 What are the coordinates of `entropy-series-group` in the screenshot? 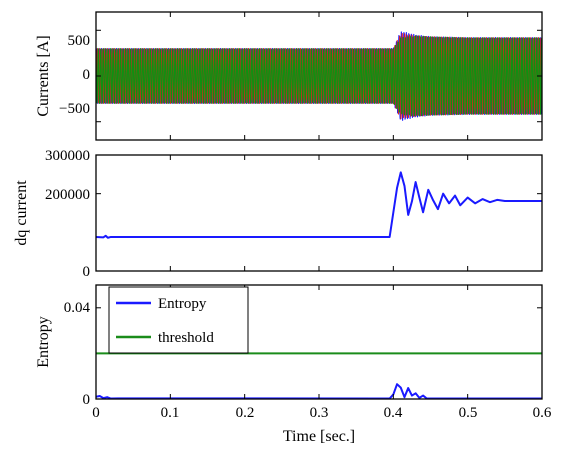 It's located at (319, 375).